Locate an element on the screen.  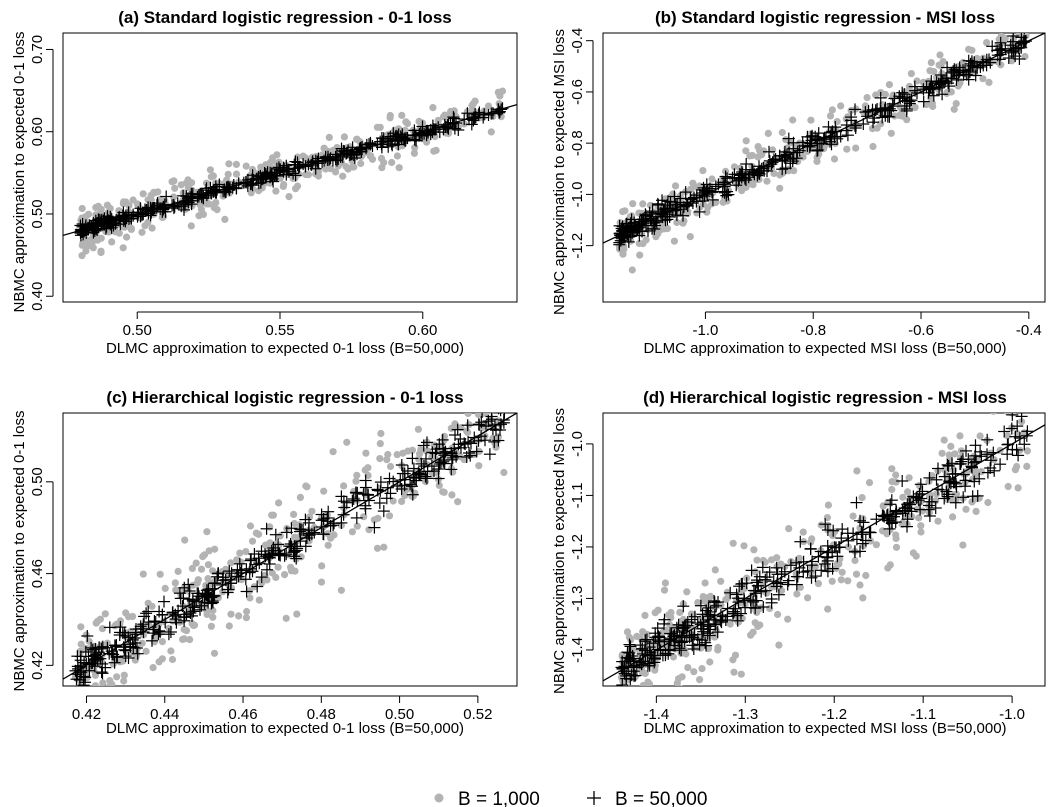
panel-a-y-axis: 0.40 0.50 0.60 0.70 is located at coordinates (41, 173).